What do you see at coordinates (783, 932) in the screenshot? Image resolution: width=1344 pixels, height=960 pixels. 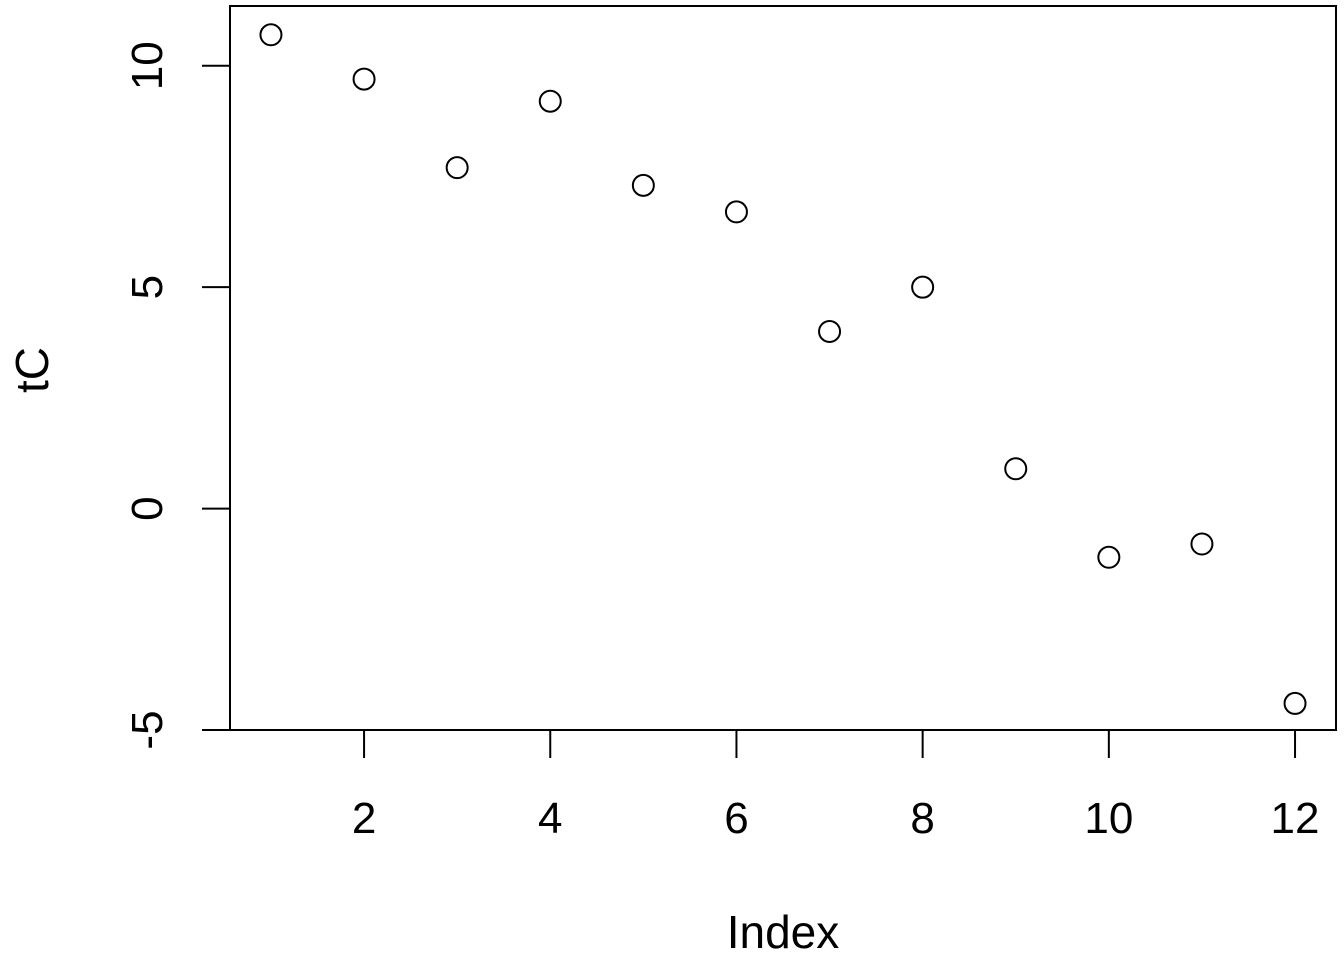 I see `x-axis-title: Index` at bounding box center [783, 932].